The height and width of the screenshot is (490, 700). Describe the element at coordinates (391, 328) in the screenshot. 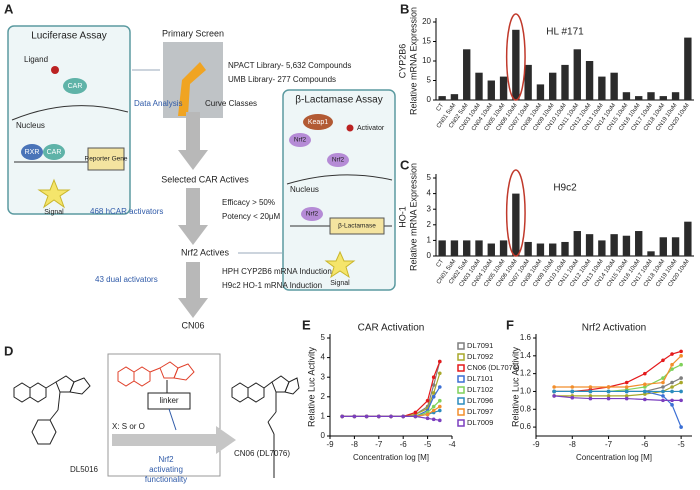

I see `chart-title: CAR Activation` at that location.